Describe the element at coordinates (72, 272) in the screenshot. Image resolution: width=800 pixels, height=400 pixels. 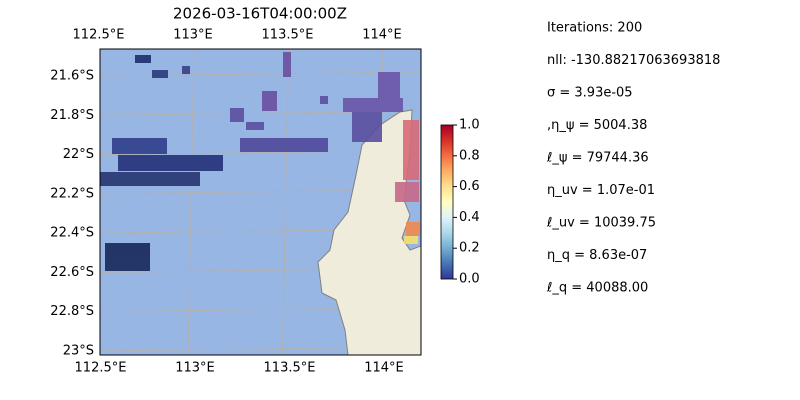
I see `lat-tick-label: 22.6°S` at that location.